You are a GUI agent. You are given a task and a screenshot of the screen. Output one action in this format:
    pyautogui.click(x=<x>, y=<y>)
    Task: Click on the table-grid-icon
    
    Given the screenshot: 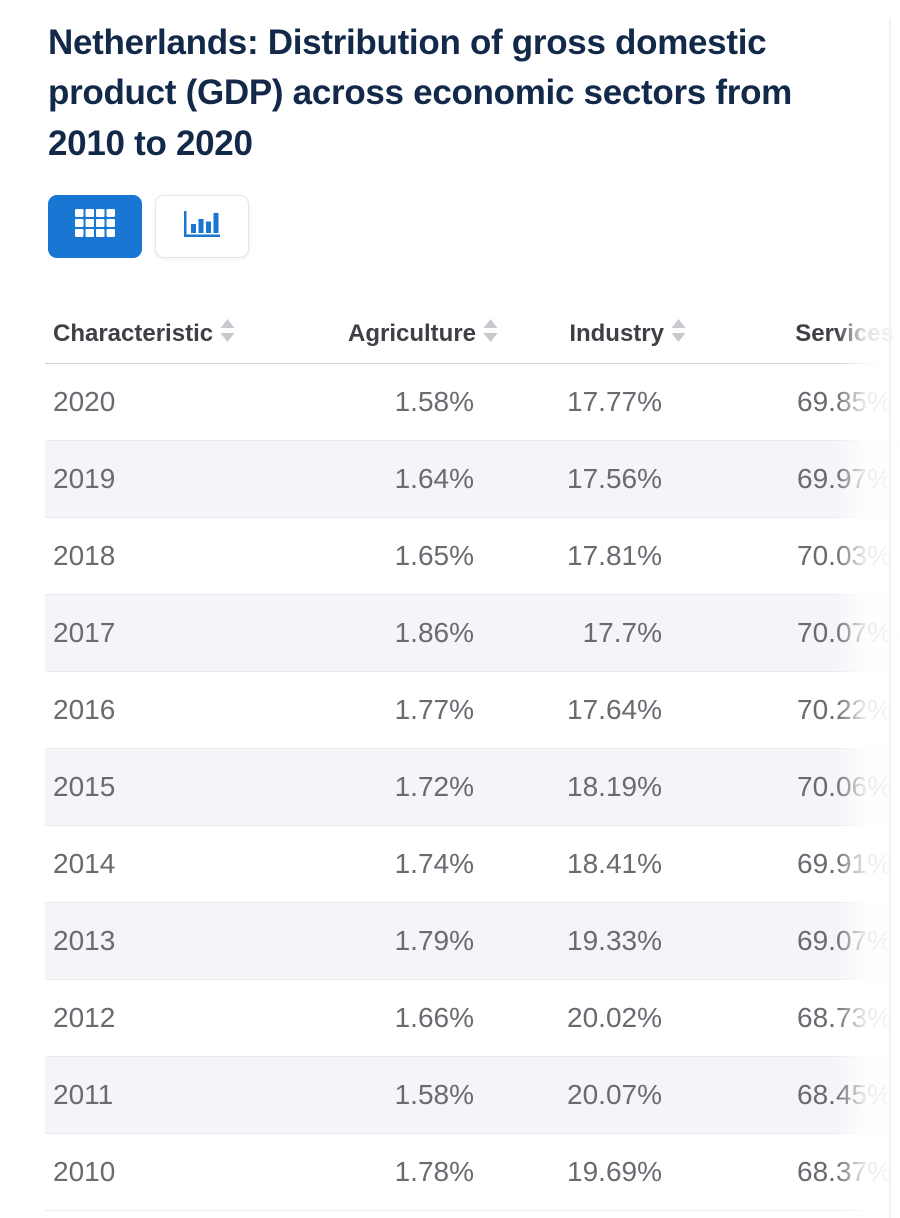 What is the action you would take?
    pyautogui.click(x=95, y=226)
    